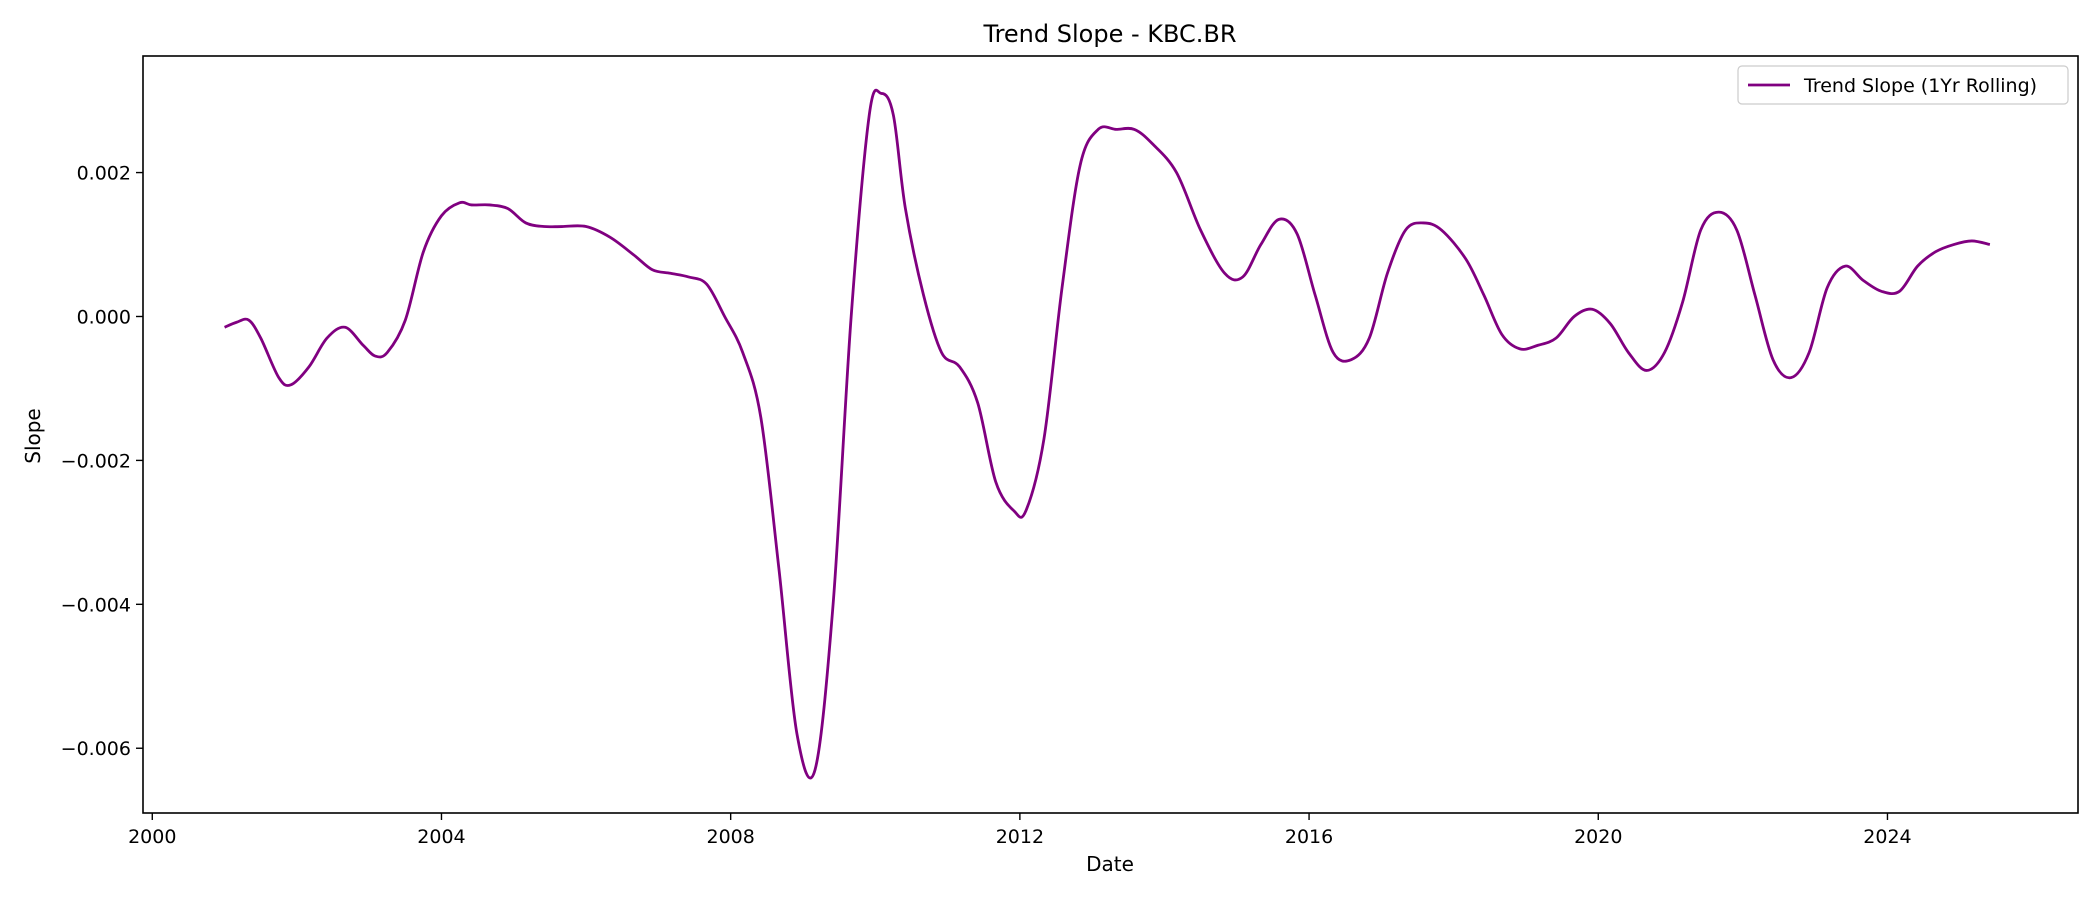  Describe the element at coordinates (152, 837) in the screenshot. I see `x-tick-label: 2000` at that location.